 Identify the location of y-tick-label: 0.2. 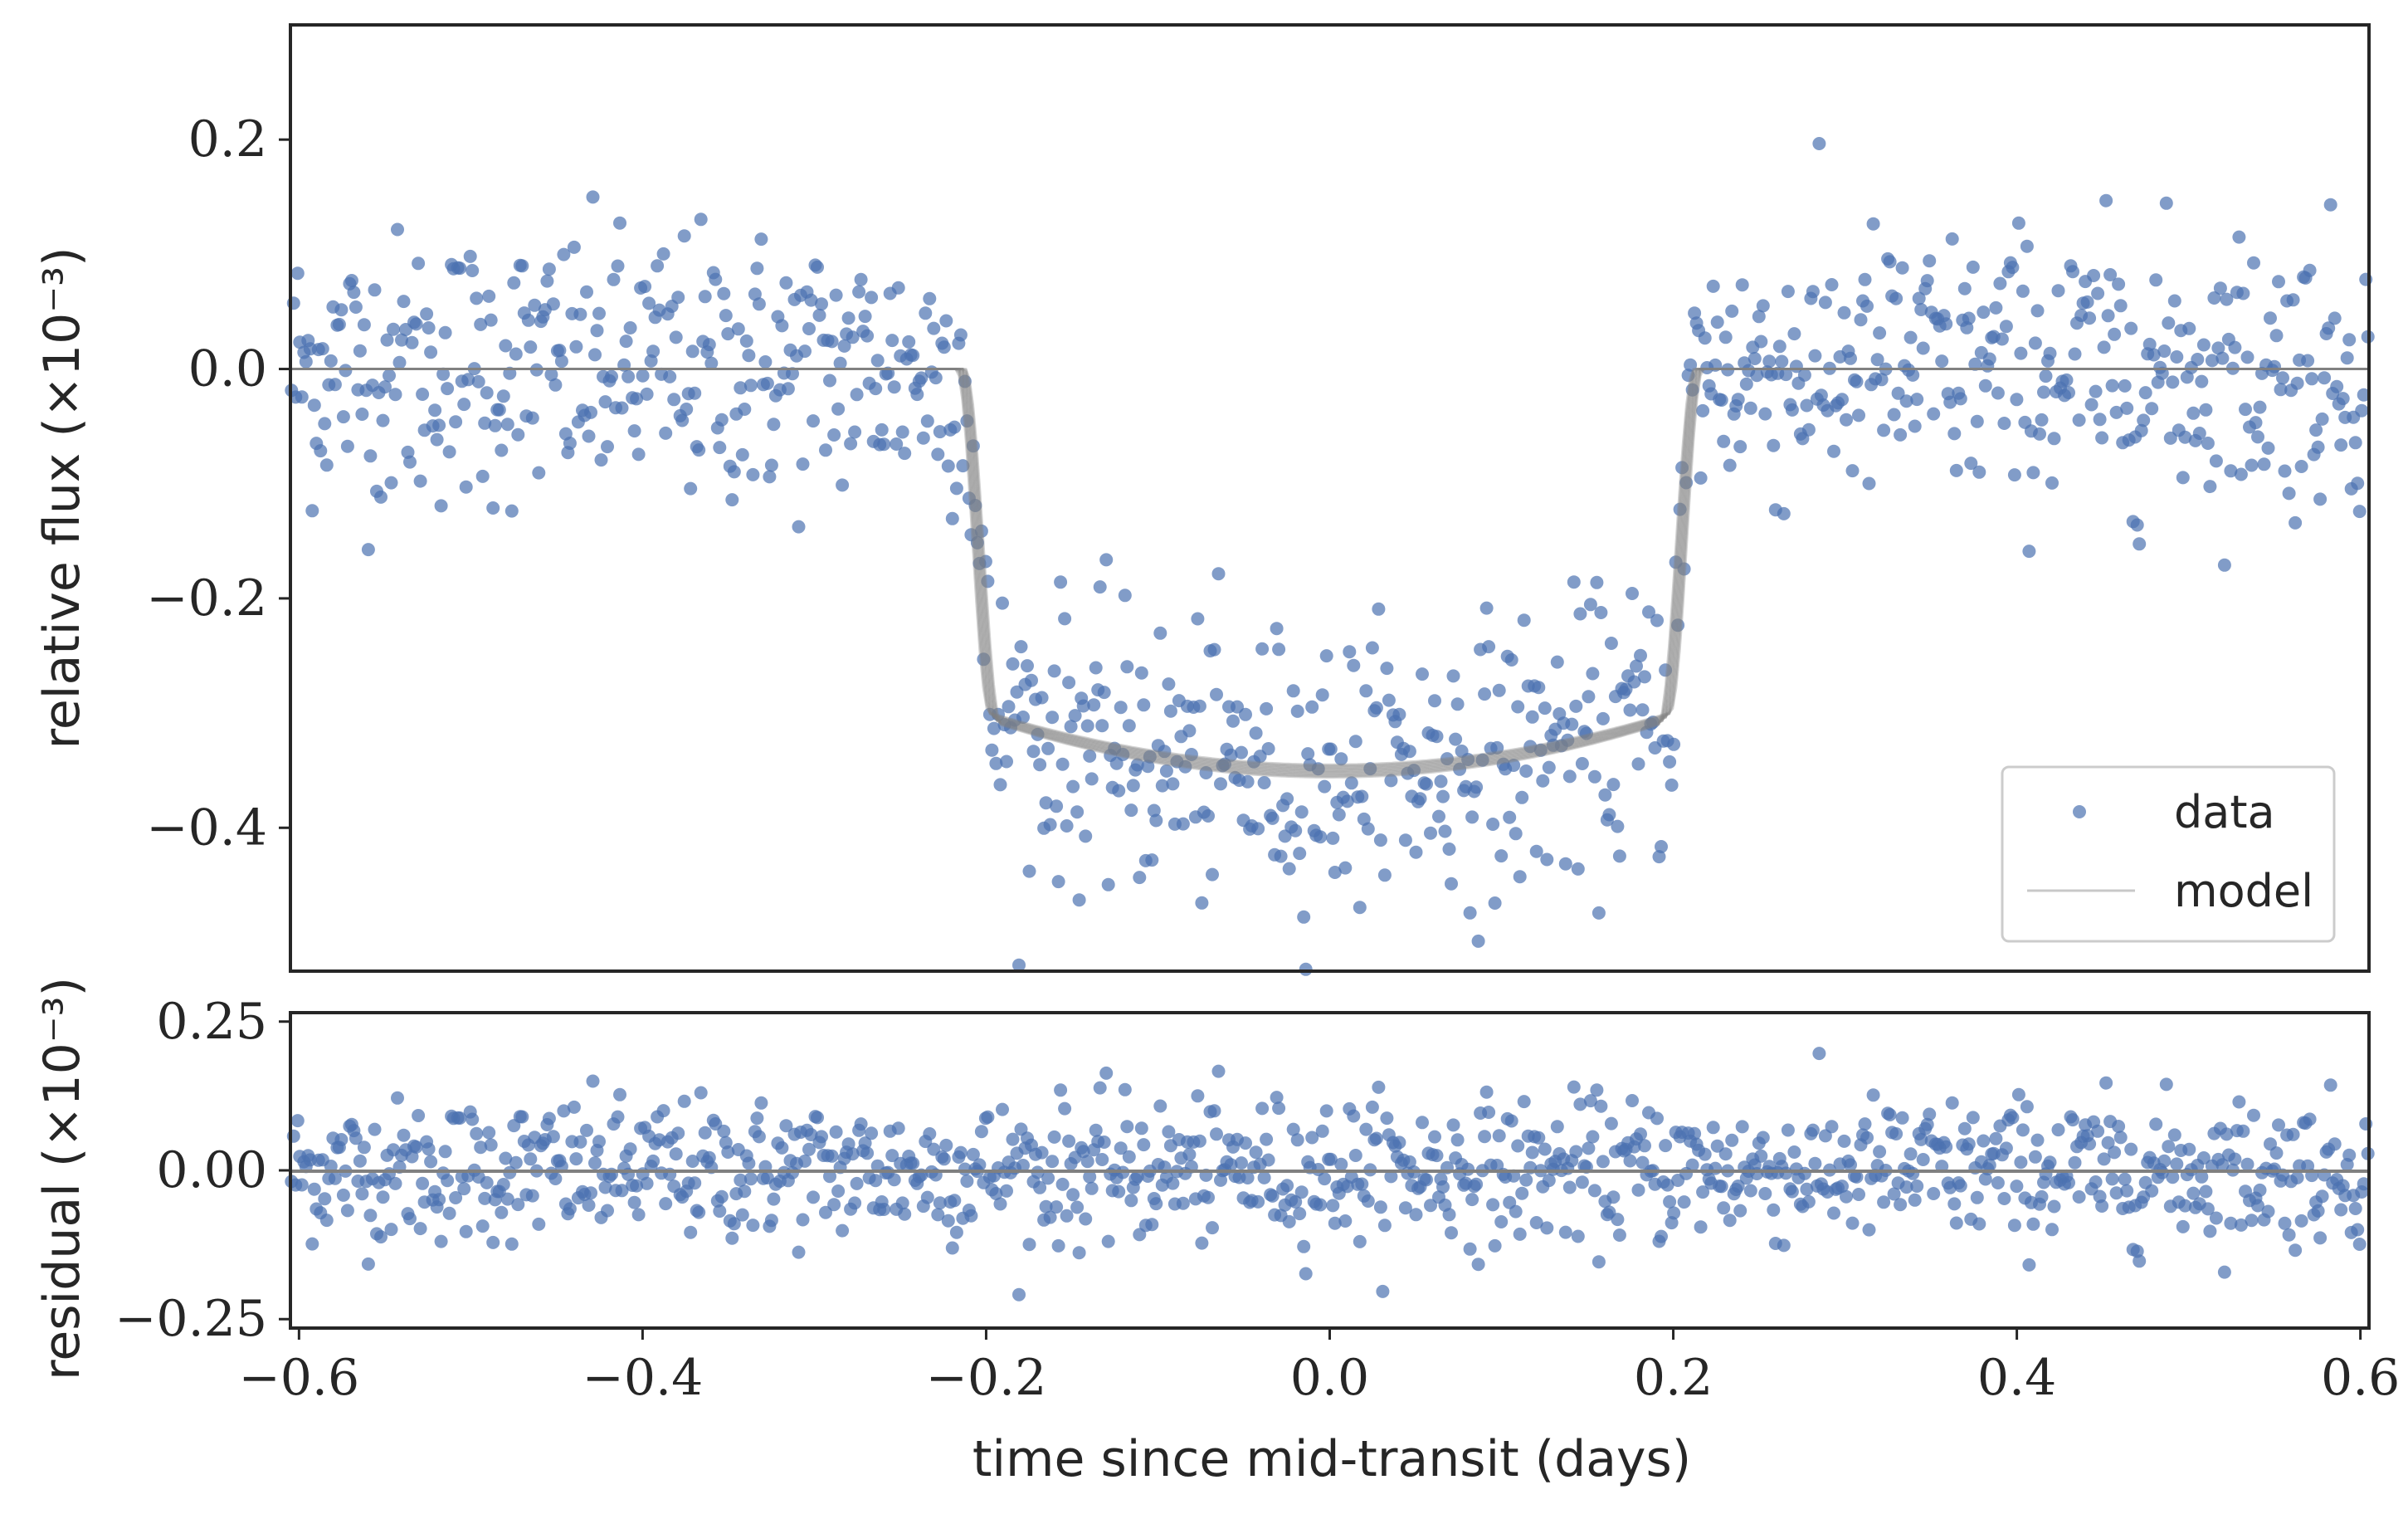
(227, 139).